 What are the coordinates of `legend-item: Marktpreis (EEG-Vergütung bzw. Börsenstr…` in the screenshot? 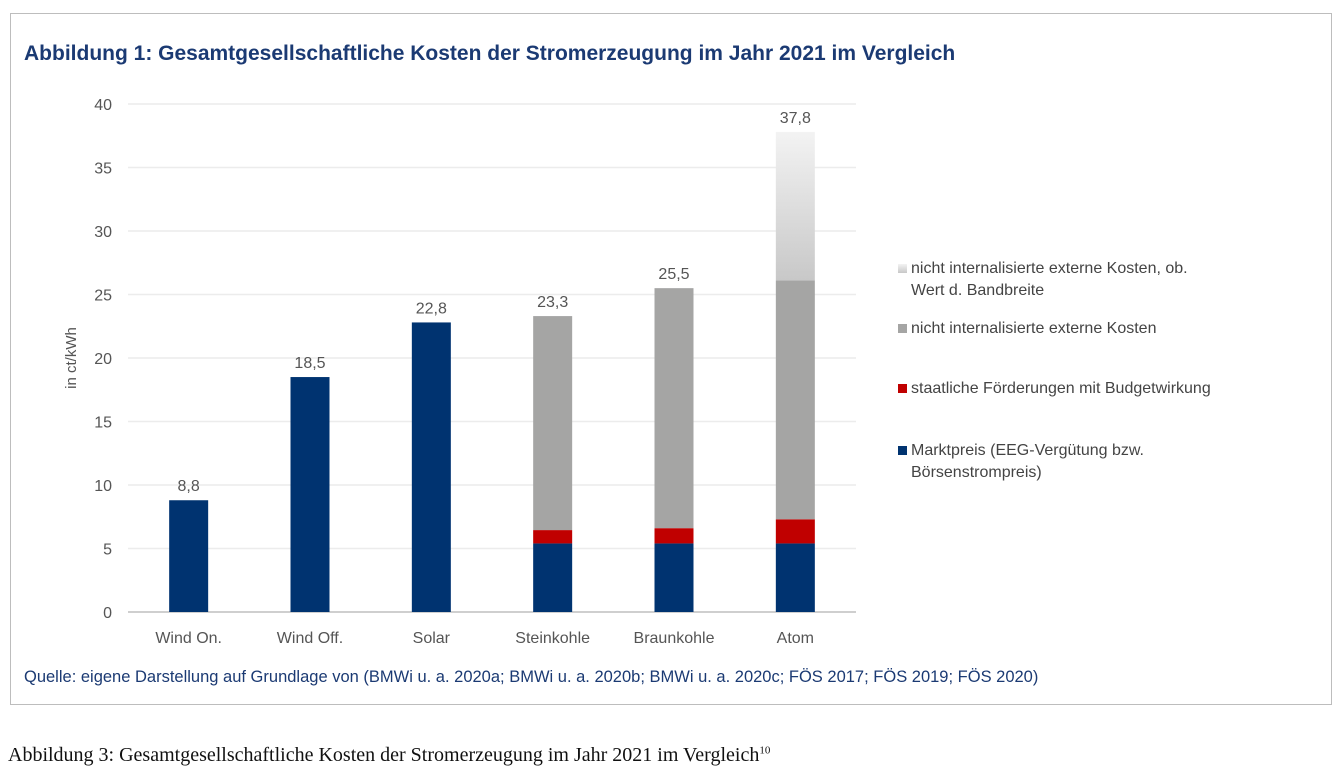 It's located at (1054, 462).